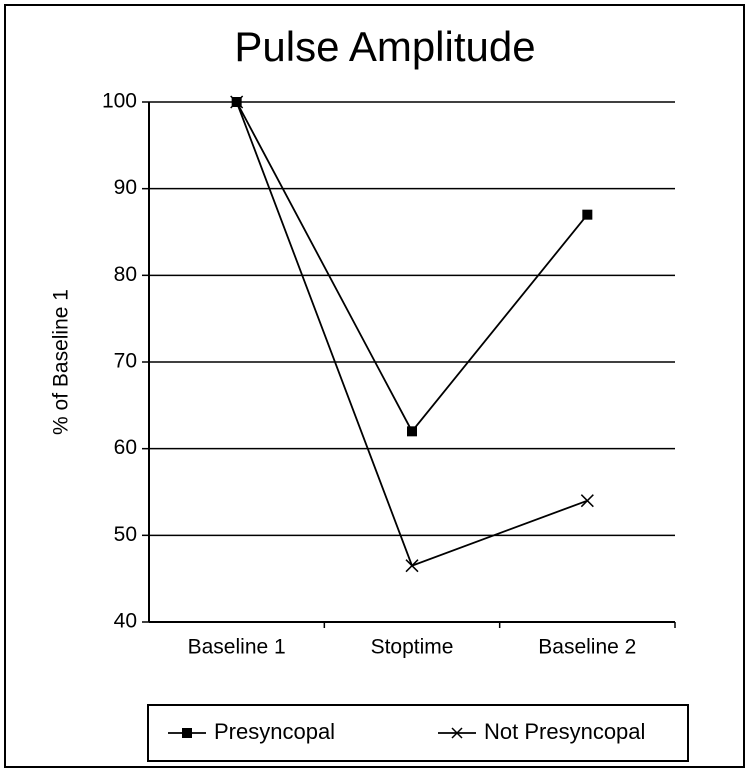 The height and width of the screenshot is (772, 749). I want to click on legend-box, so click(418, 733).